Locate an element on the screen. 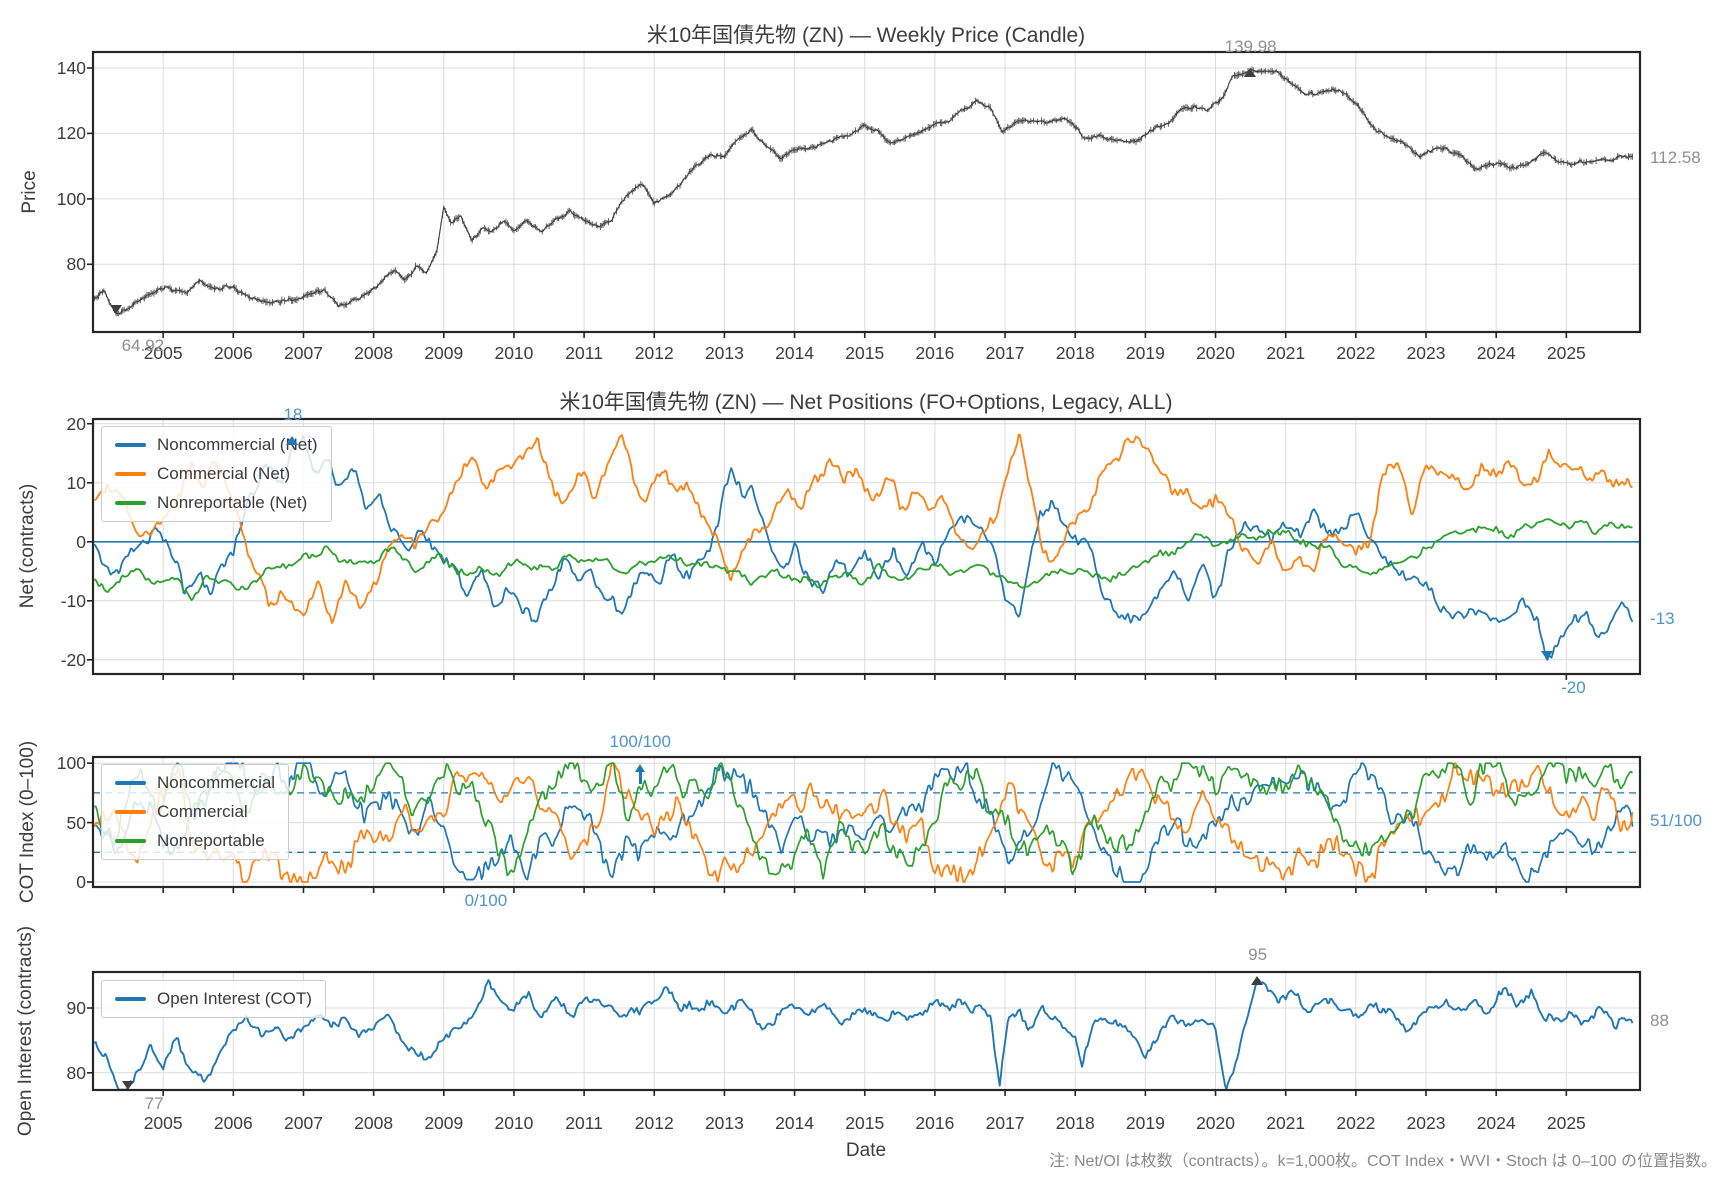  open-interest-y-axis-label: Open Interest (contracts) is located at coordinates (25, 1031).